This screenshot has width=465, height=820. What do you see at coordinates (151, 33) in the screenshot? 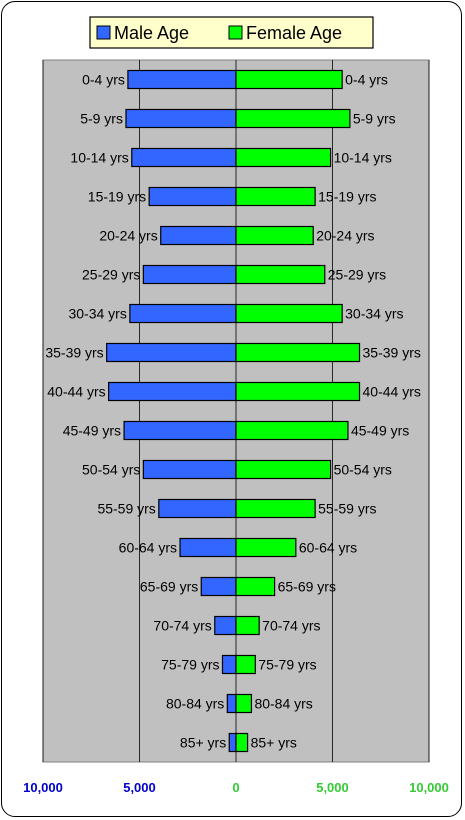
I see `legend-label-male: Male Age` at bounding box center [151, 33].